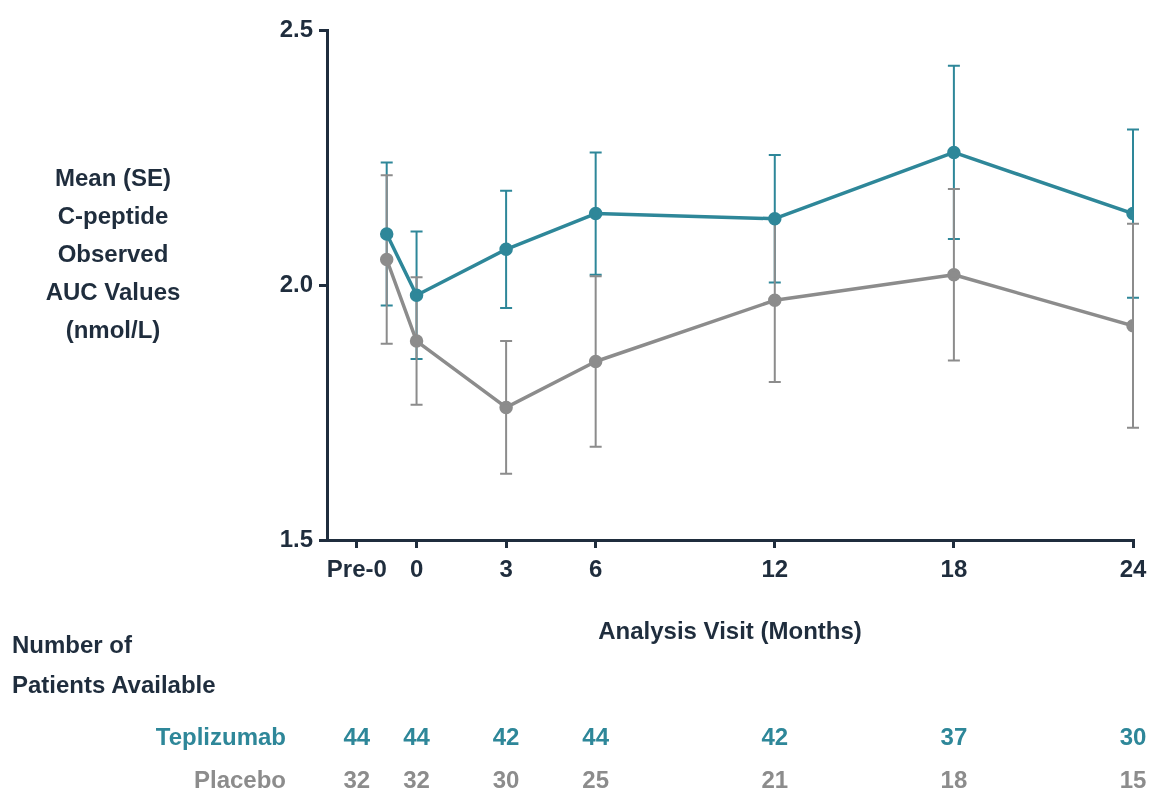 This screenshot has width=1156, height=796. I want to click on text: Placebo, so click(239, 779).